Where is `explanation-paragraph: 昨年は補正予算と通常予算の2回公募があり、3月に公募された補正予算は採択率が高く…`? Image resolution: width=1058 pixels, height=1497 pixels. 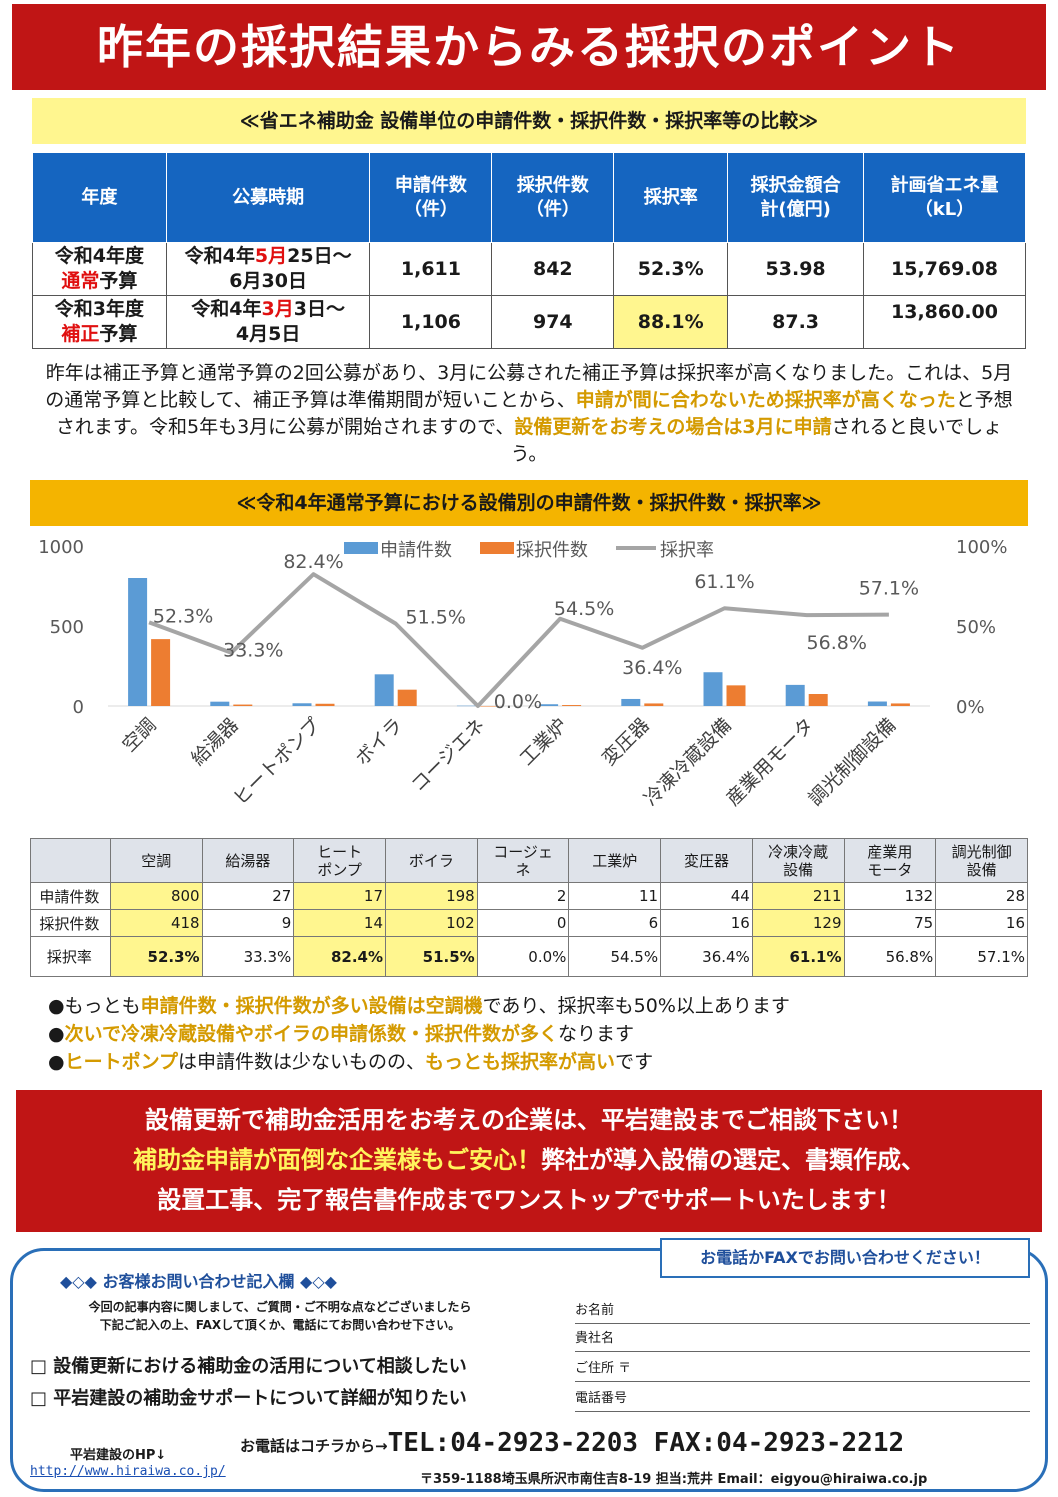
explanation-paragraph: 昨年は補正予算と通常予算の2回公募があり、3月に公募された補正予算は採択率が高く… is located at coordinates (529, 413).